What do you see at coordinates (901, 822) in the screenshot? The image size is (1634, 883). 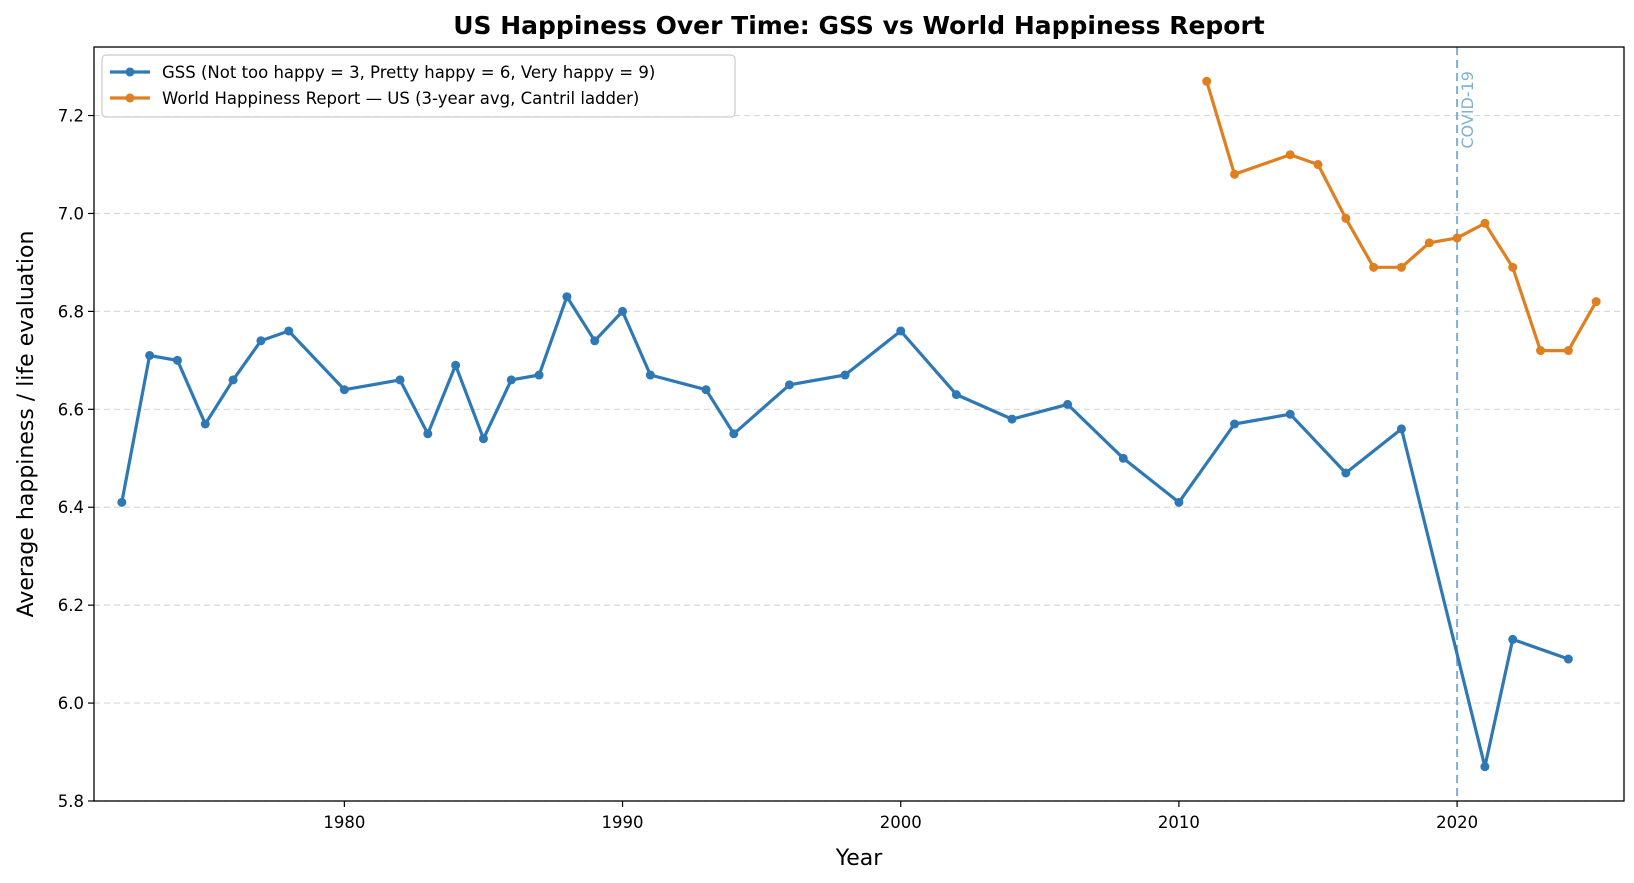 I see `x-tick-label: 2000` at bounding box center [901, 822].